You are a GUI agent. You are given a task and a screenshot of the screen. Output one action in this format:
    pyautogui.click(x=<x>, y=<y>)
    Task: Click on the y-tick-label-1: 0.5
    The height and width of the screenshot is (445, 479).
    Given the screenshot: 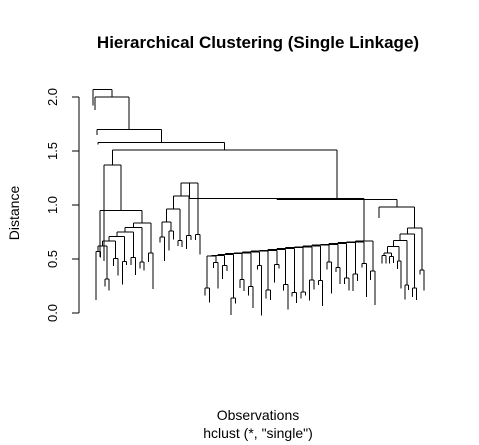 What is the action you would take?
    pyautogui.click(x=52, y=259)
    